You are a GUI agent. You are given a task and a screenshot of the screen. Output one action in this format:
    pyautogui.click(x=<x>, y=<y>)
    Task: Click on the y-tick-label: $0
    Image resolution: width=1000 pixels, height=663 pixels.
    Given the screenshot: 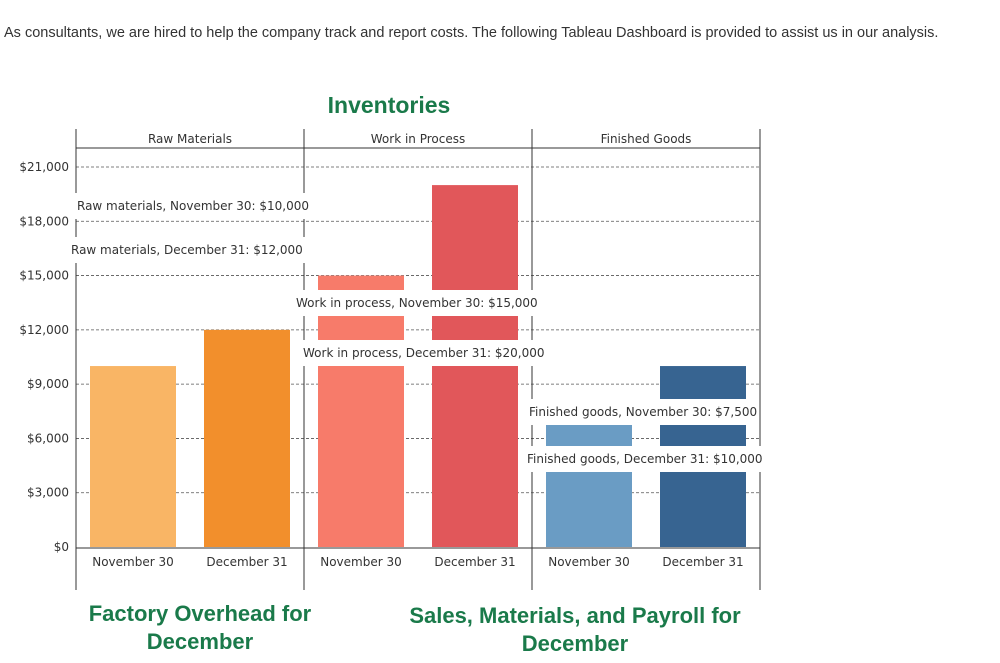 What is the action you would take?
    pyautogui.click(x=61, y=547)
    